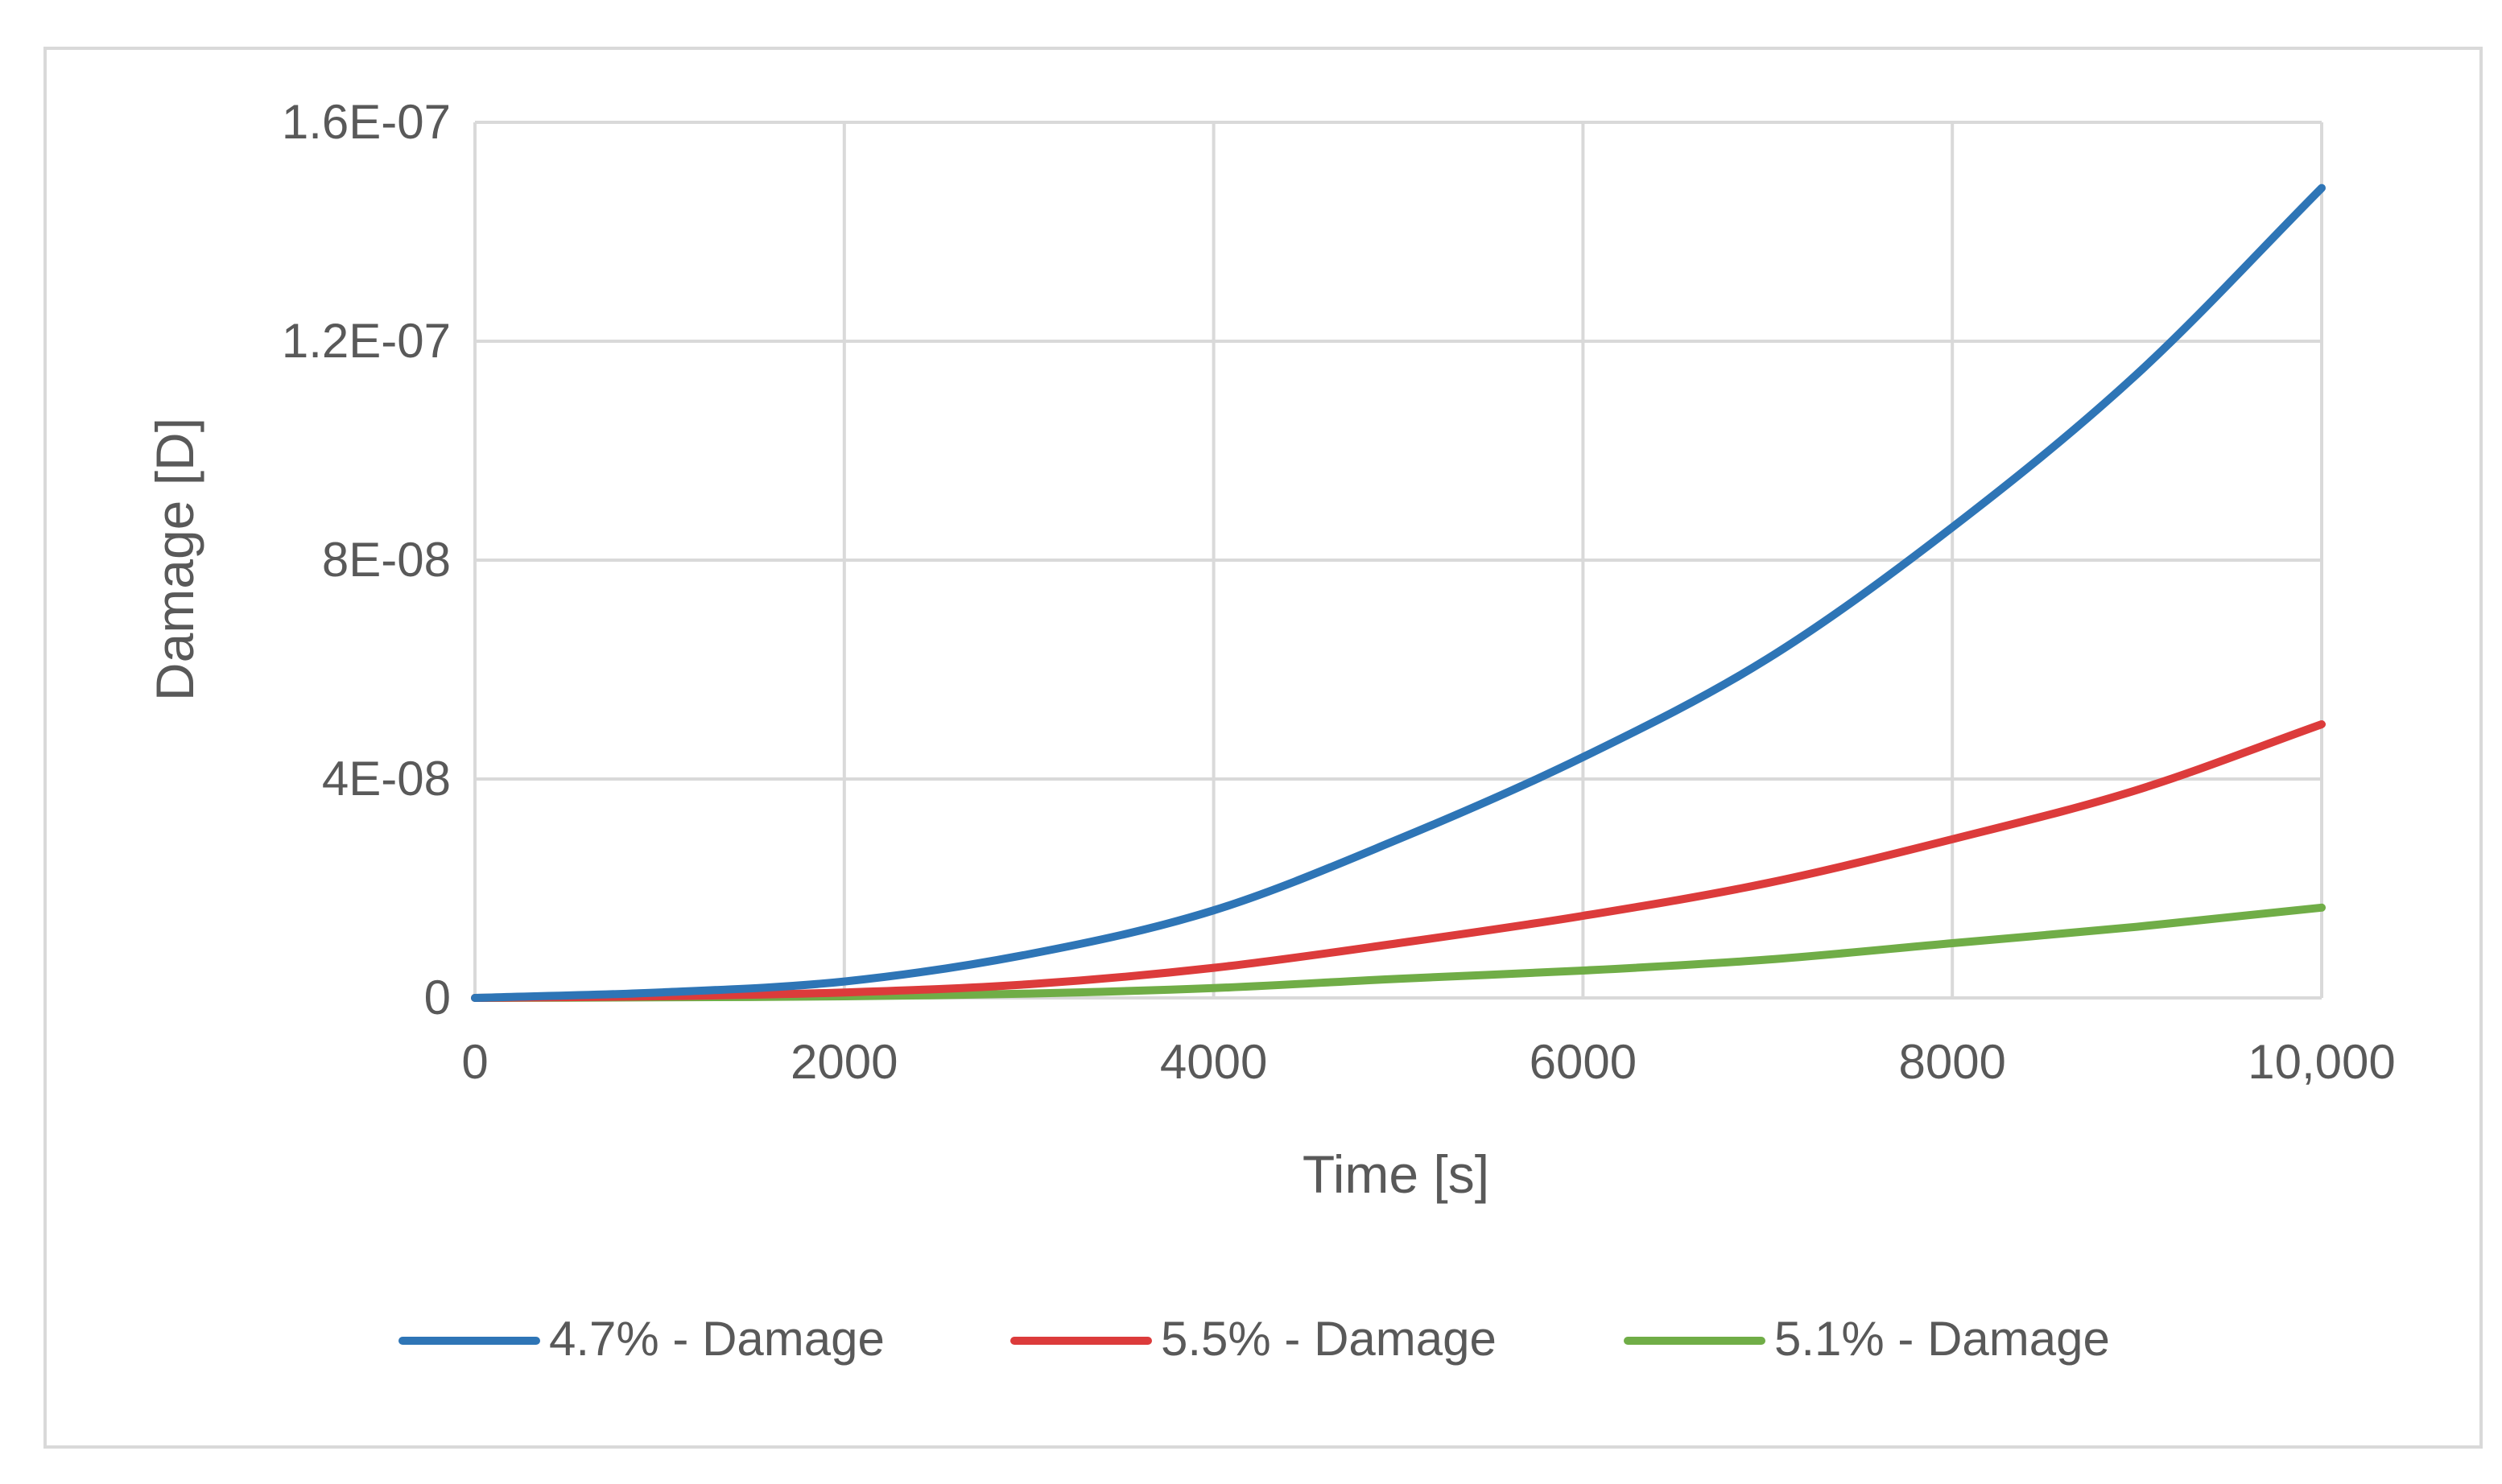 This screenshot has height=1484, width=2502. Describe the element at coordinates (174, 560) in the screenshot. I see `y-axis-title: Damage [D]` at that location.